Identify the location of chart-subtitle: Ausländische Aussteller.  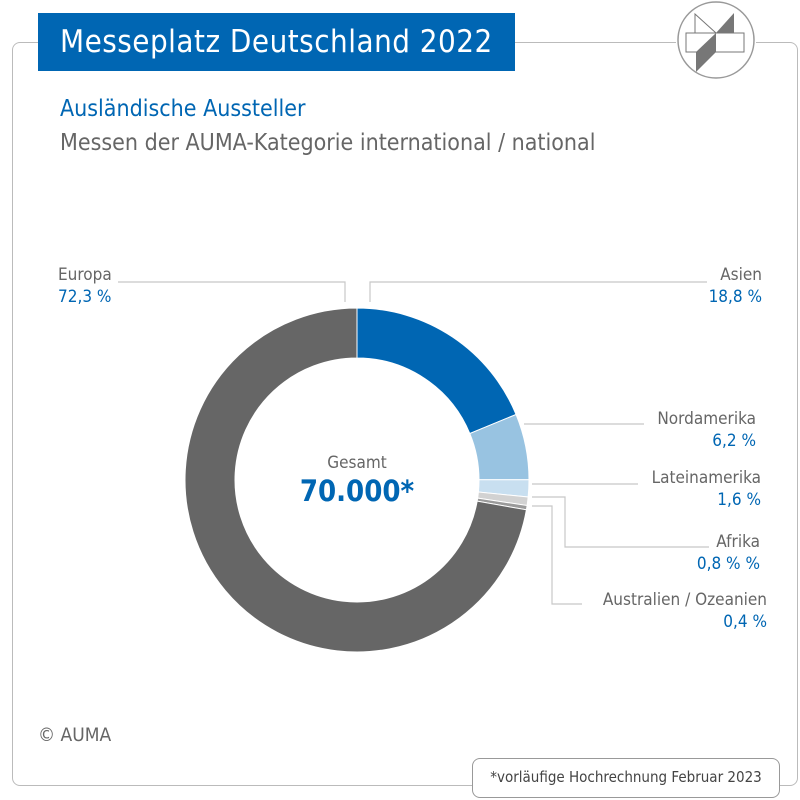
(183, 109).